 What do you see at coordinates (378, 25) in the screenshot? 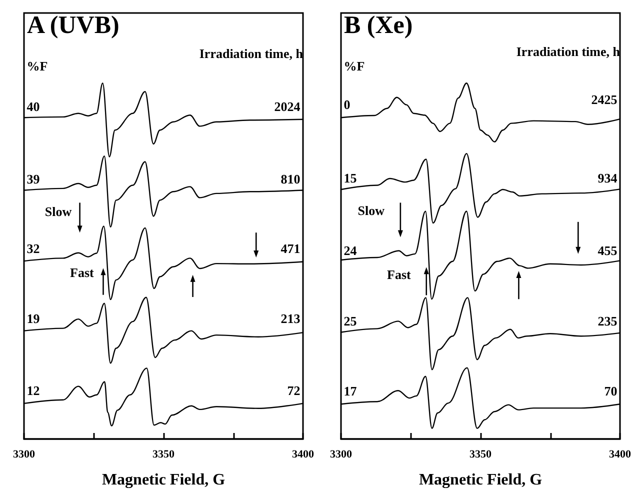
I see `chart-title: B (Xe)` at bounding box center [378, 25].